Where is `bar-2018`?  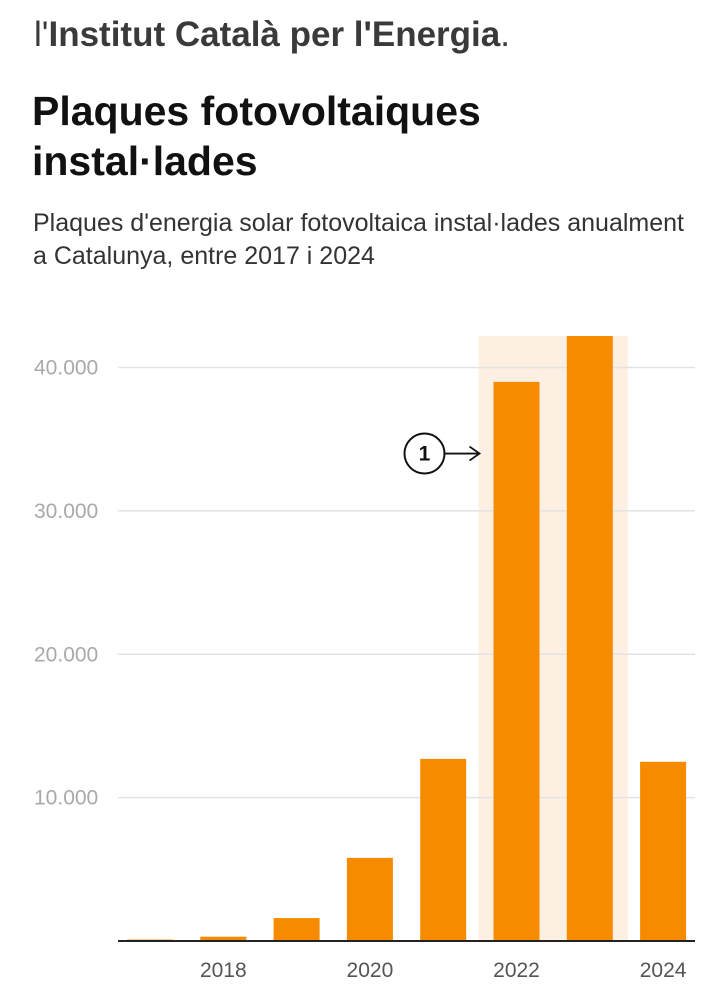
bar-2018 is located at coordinates (223, 938).